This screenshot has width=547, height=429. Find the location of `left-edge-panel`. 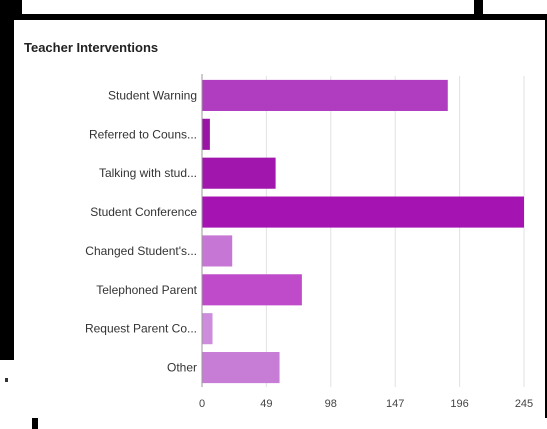

left-edge-panel is located at coordinates (7, 394).